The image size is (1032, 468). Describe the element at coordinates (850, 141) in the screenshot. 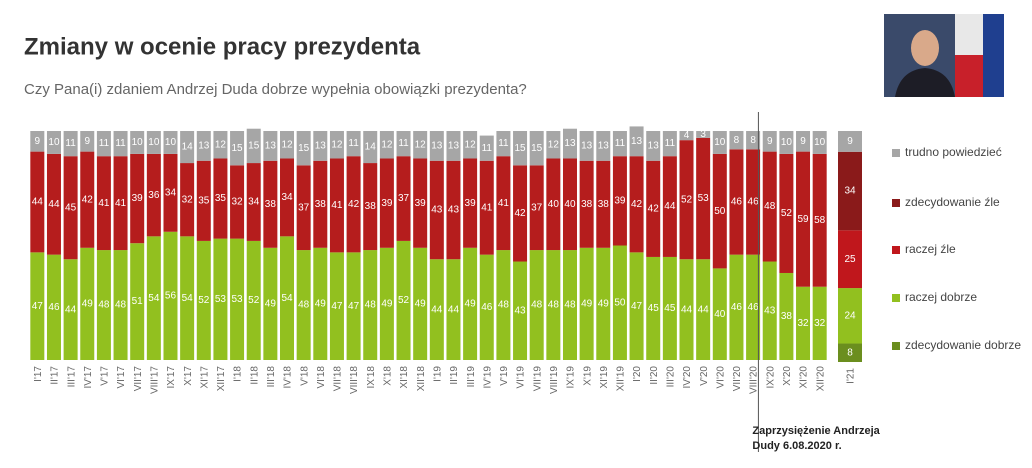

I see `data-label: 9` at that location.